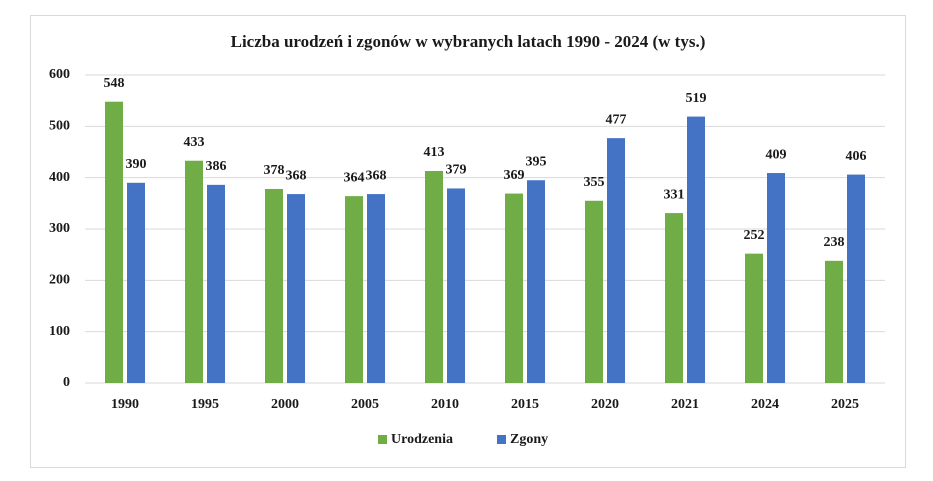 The image size is (933, 481). Describe the element at coordinates (59, 331) in the screenshot. I see `y-tick-label: 100` at that location.